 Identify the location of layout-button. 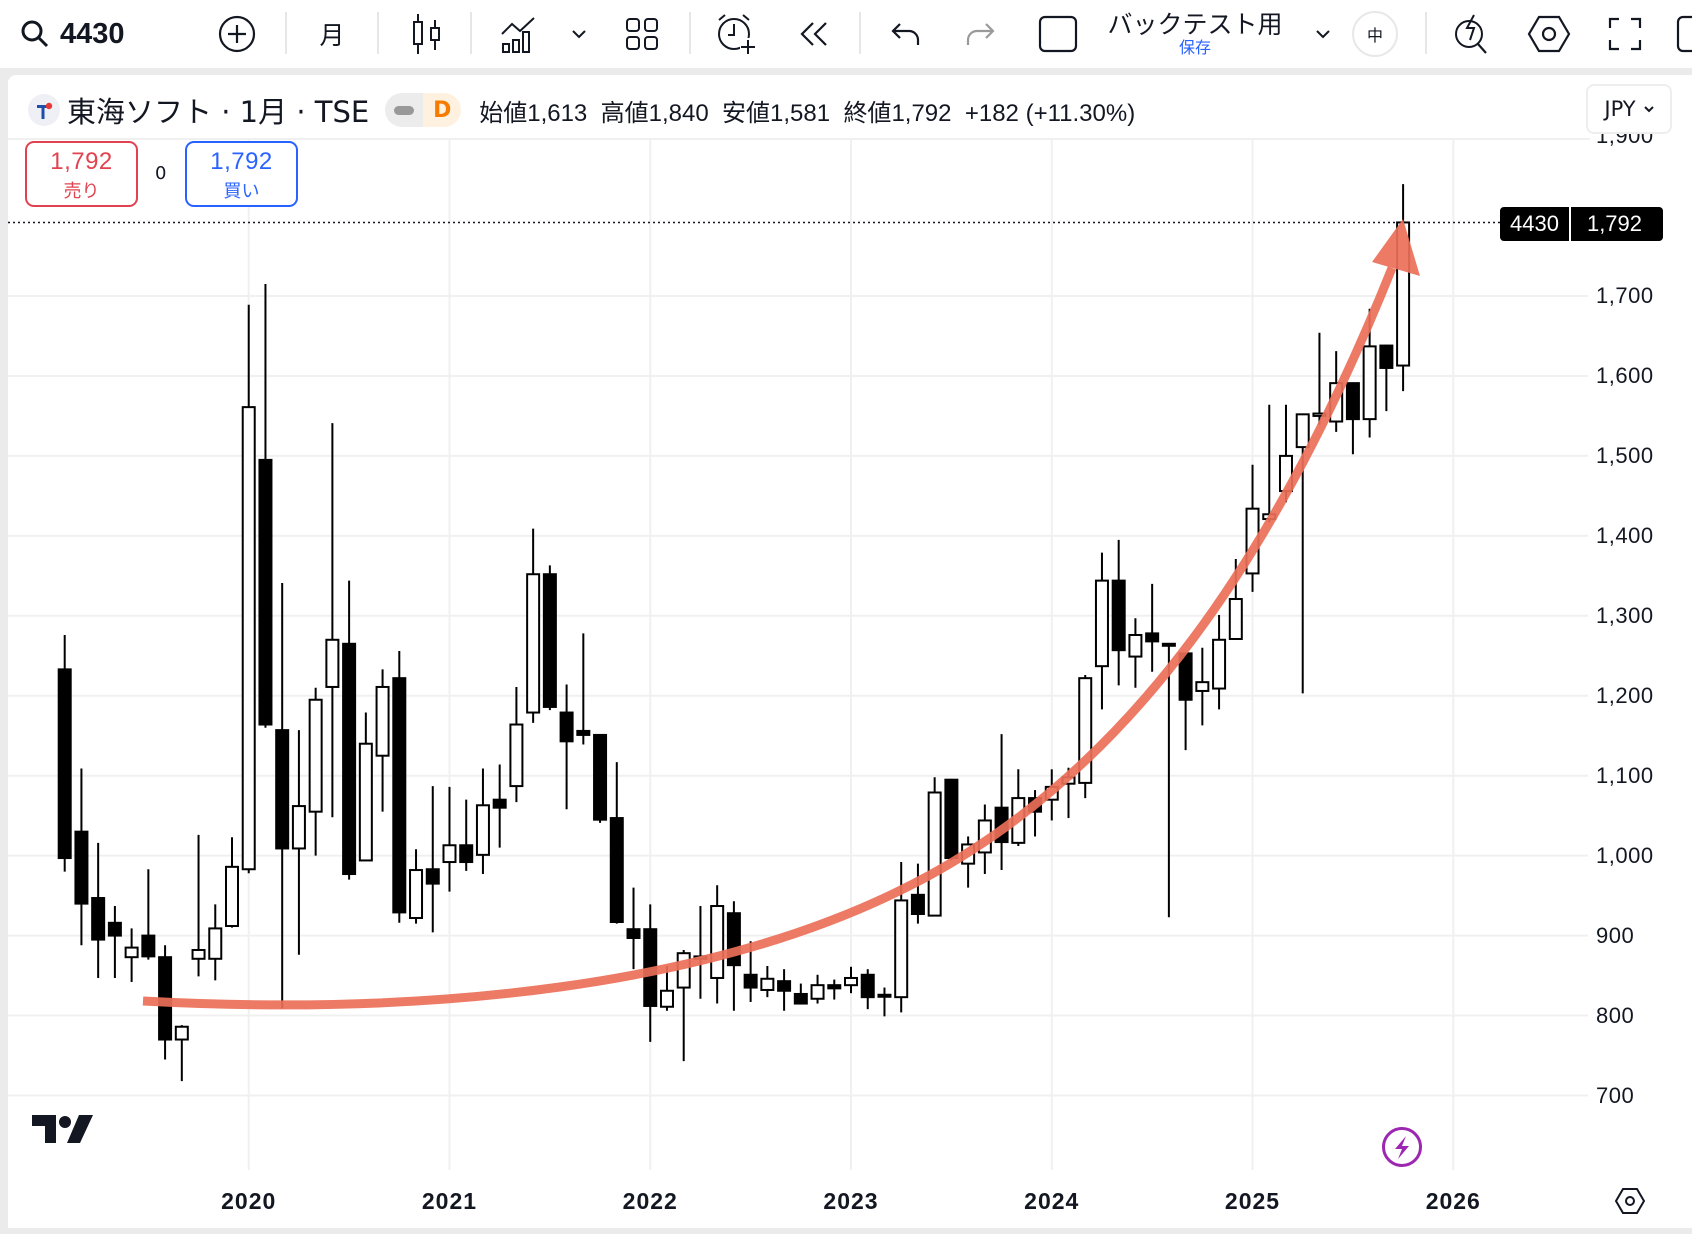
(642, 34).